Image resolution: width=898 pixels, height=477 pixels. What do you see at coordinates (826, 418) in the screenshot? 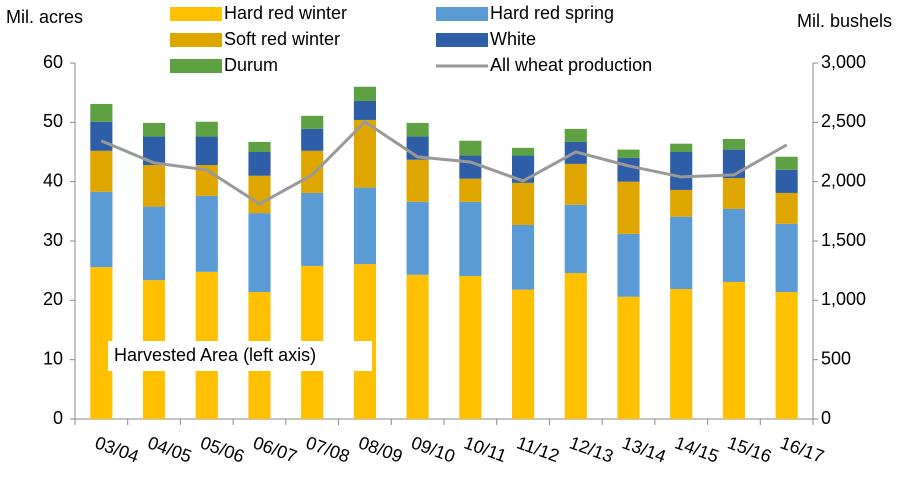
I see `y2-tick-label: 0` at bounding box center [826, 418].